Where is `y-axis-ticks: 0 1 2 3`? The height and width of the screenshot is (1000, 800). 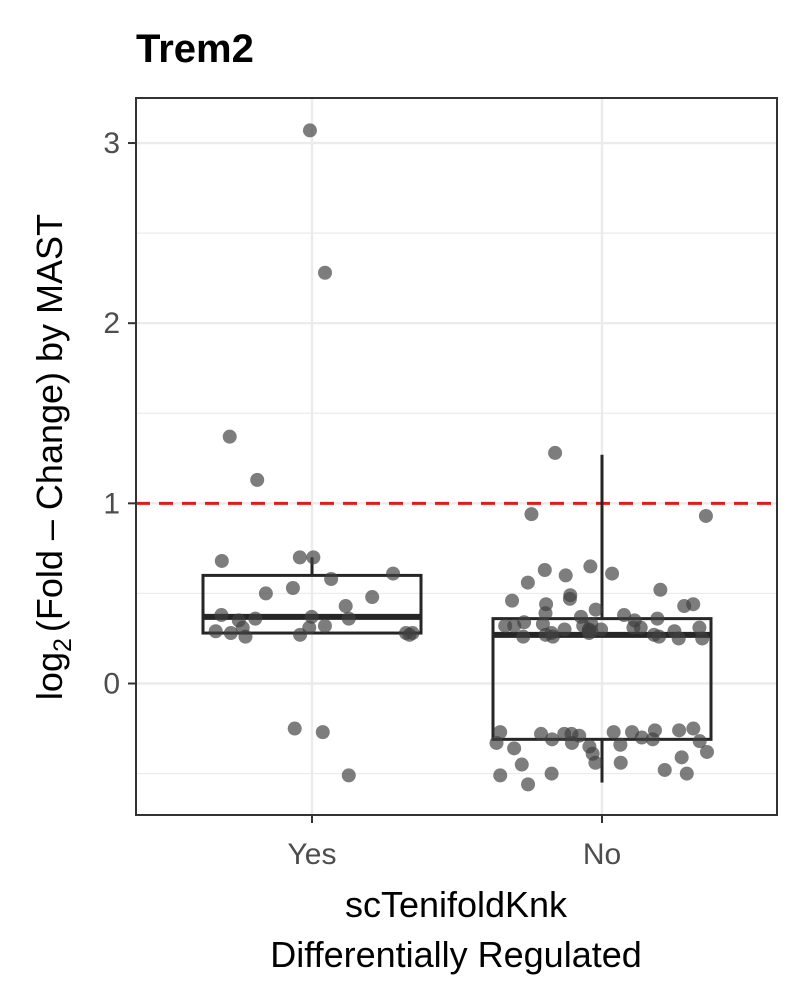 y-axis-ticks: 0 1 2 3 is located at coordinates (119, 413).